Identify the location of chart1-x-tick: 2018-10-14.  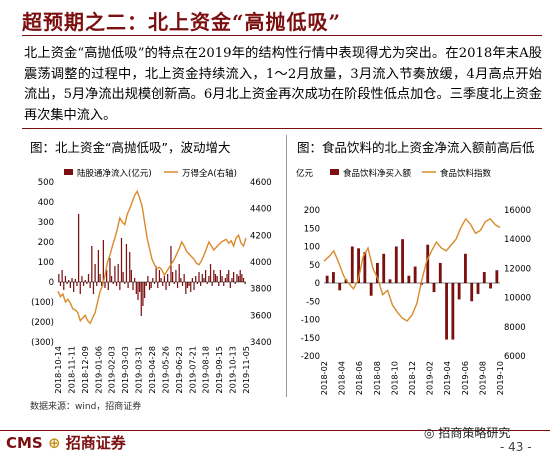
(58, 370).